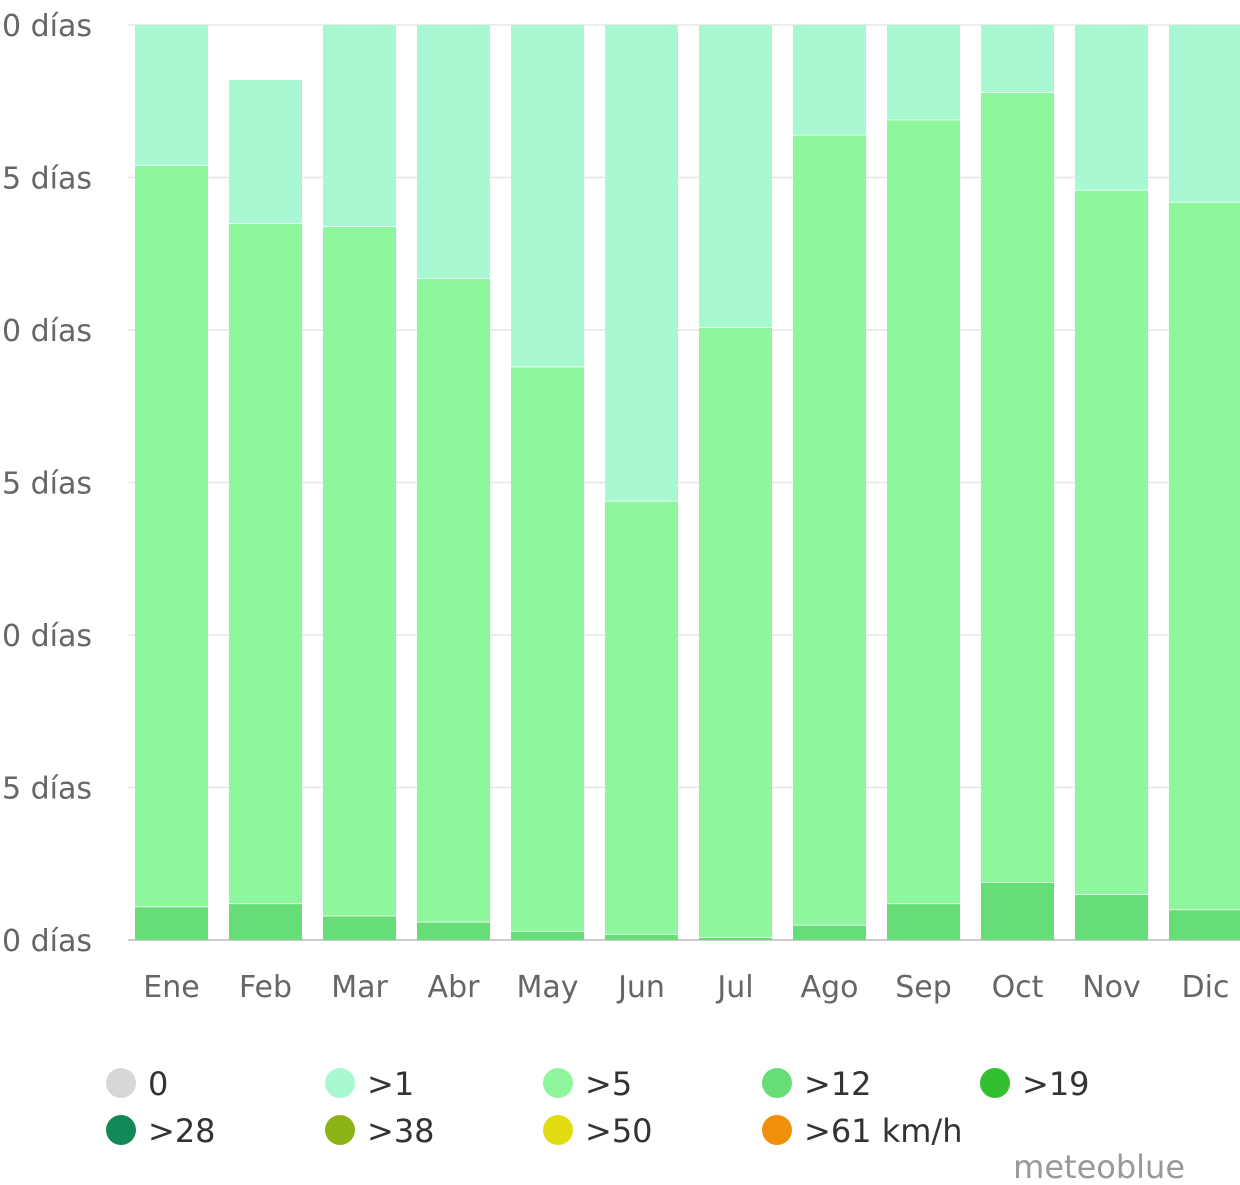 Image resolution: width=1240 pixels, height=1185 pixels. What do you see at coordinates (401, 1131) in the screenshot?
I see `legend-label-6: >38` at bounding box center [401, 1131].